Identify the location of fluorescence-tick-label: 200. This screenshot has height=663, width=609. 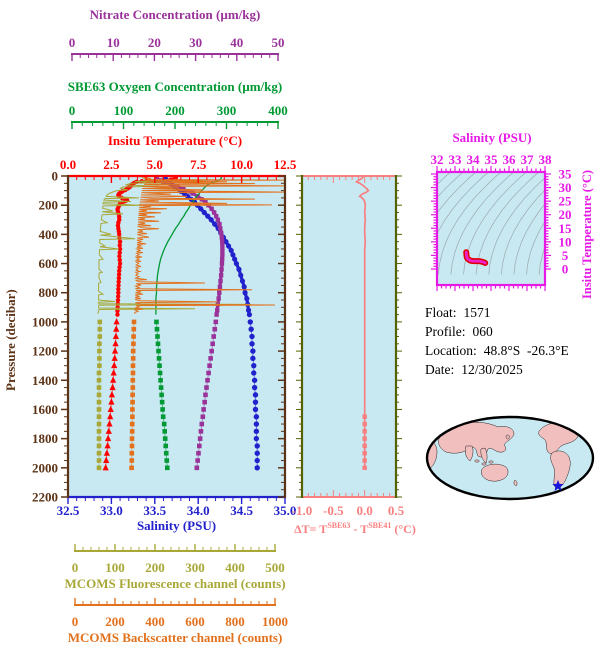
(155, 567).